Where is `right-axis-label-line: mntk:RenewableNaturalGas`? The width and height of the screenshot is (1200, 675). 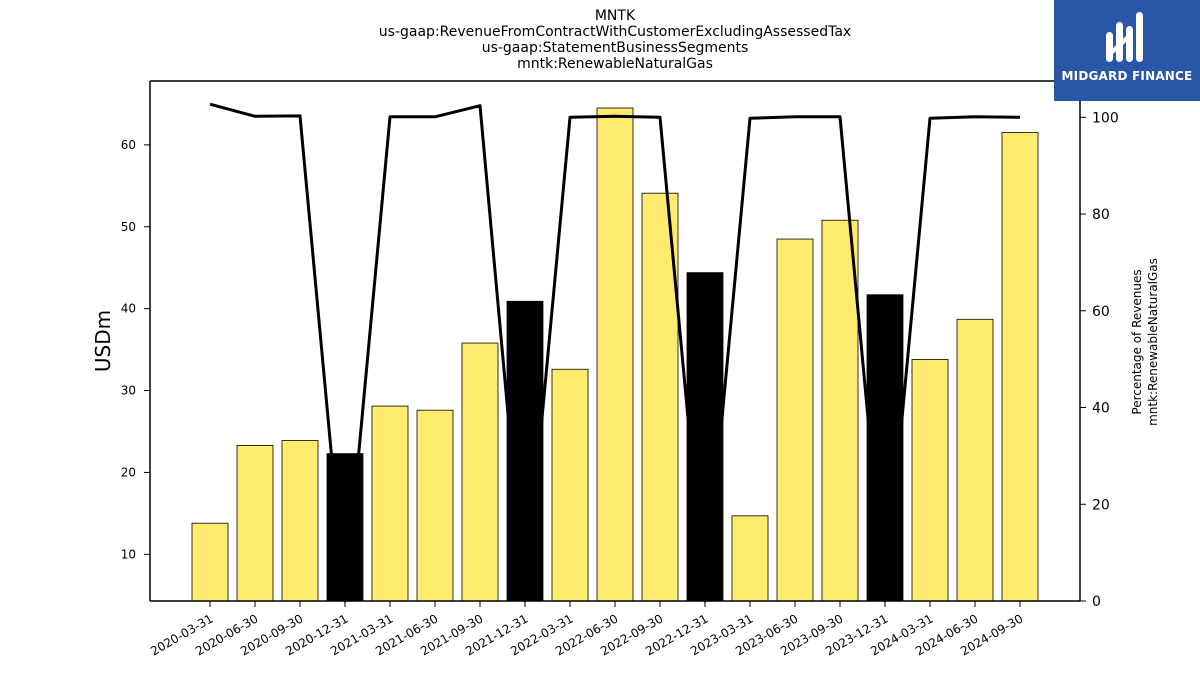
right-axis-label-line: mntk:RenewableNaturalGas is located at coordinates (1153, 342).